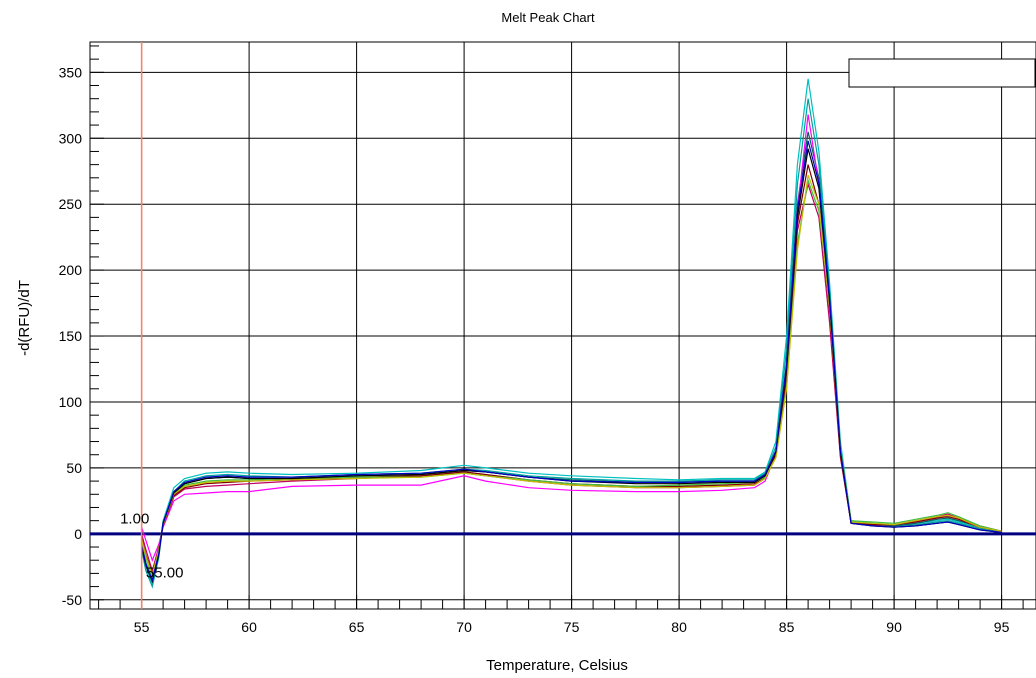 This screenshot has width=1036, height=678. I want to click on y-tick-label: 350, so click(71, 72).